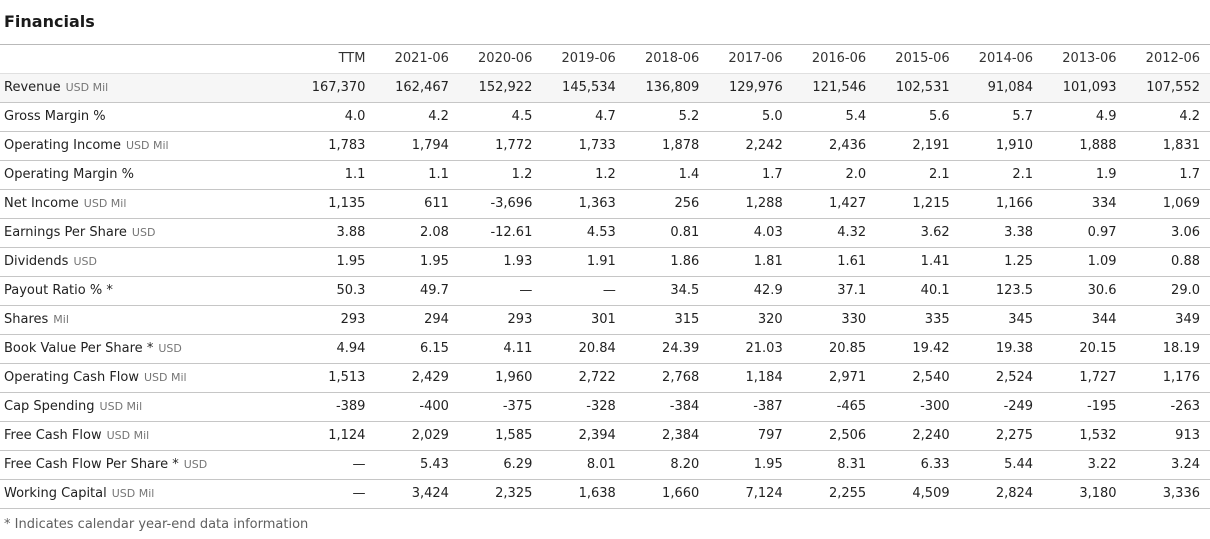  What do you see at coordinates (834, 407) in the screenshot?
I see `value-cell: -465` at bounding box center [834, 407].